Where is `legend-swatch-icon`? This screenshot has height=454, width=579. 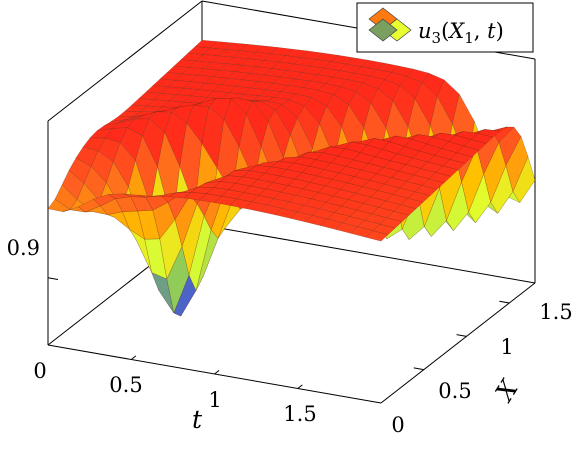 legend-swatch-icon is located at coordinates (390, 24).